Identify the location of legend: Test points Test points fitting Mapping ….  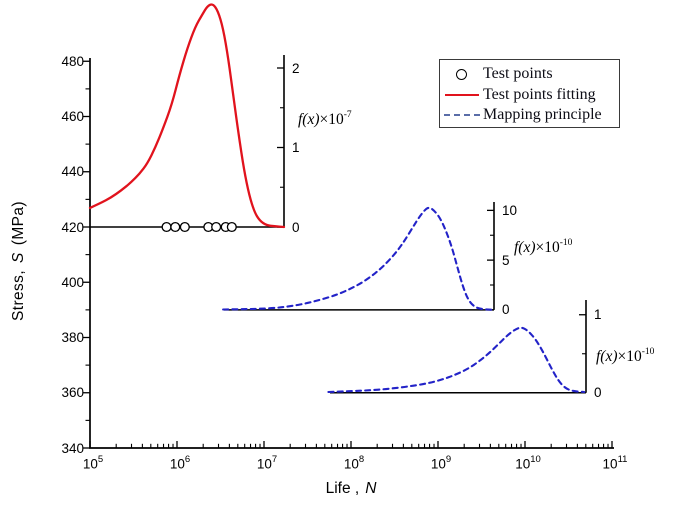
(529, 93).